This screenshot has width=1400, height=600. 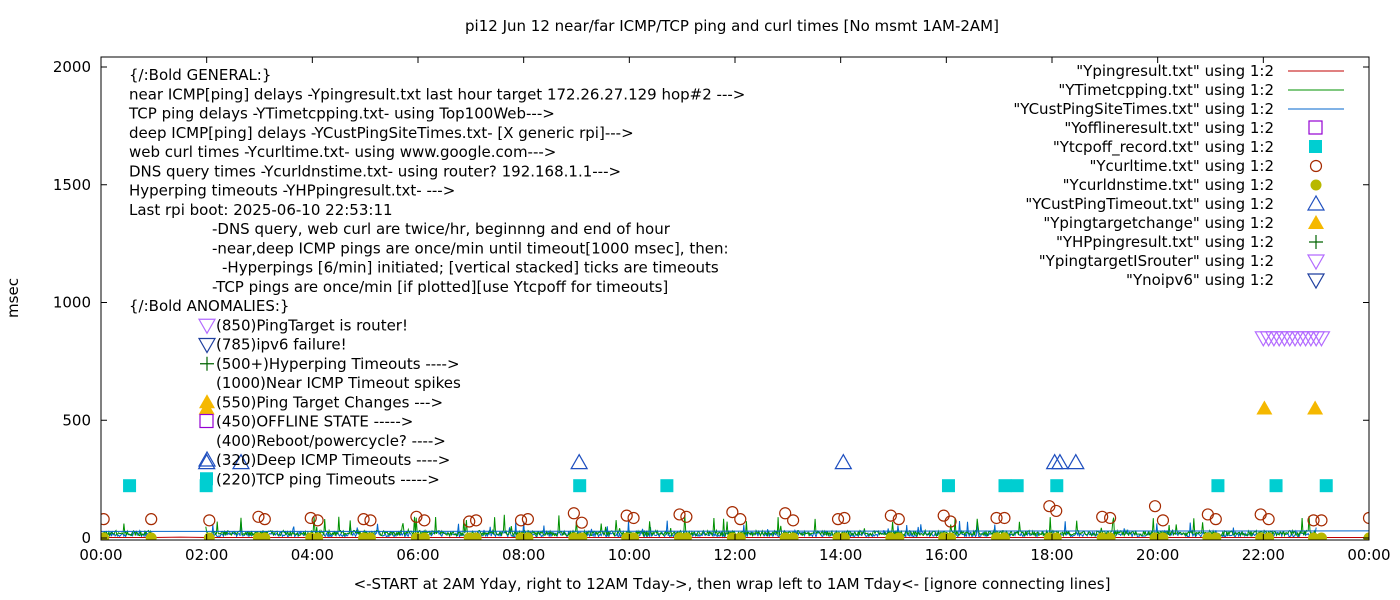 What do you see at coordinates (314, 422) in the screenshot?
I see `annotation-line: (450)OFFLINE STATE ----->` at bounding box center [314, 422].